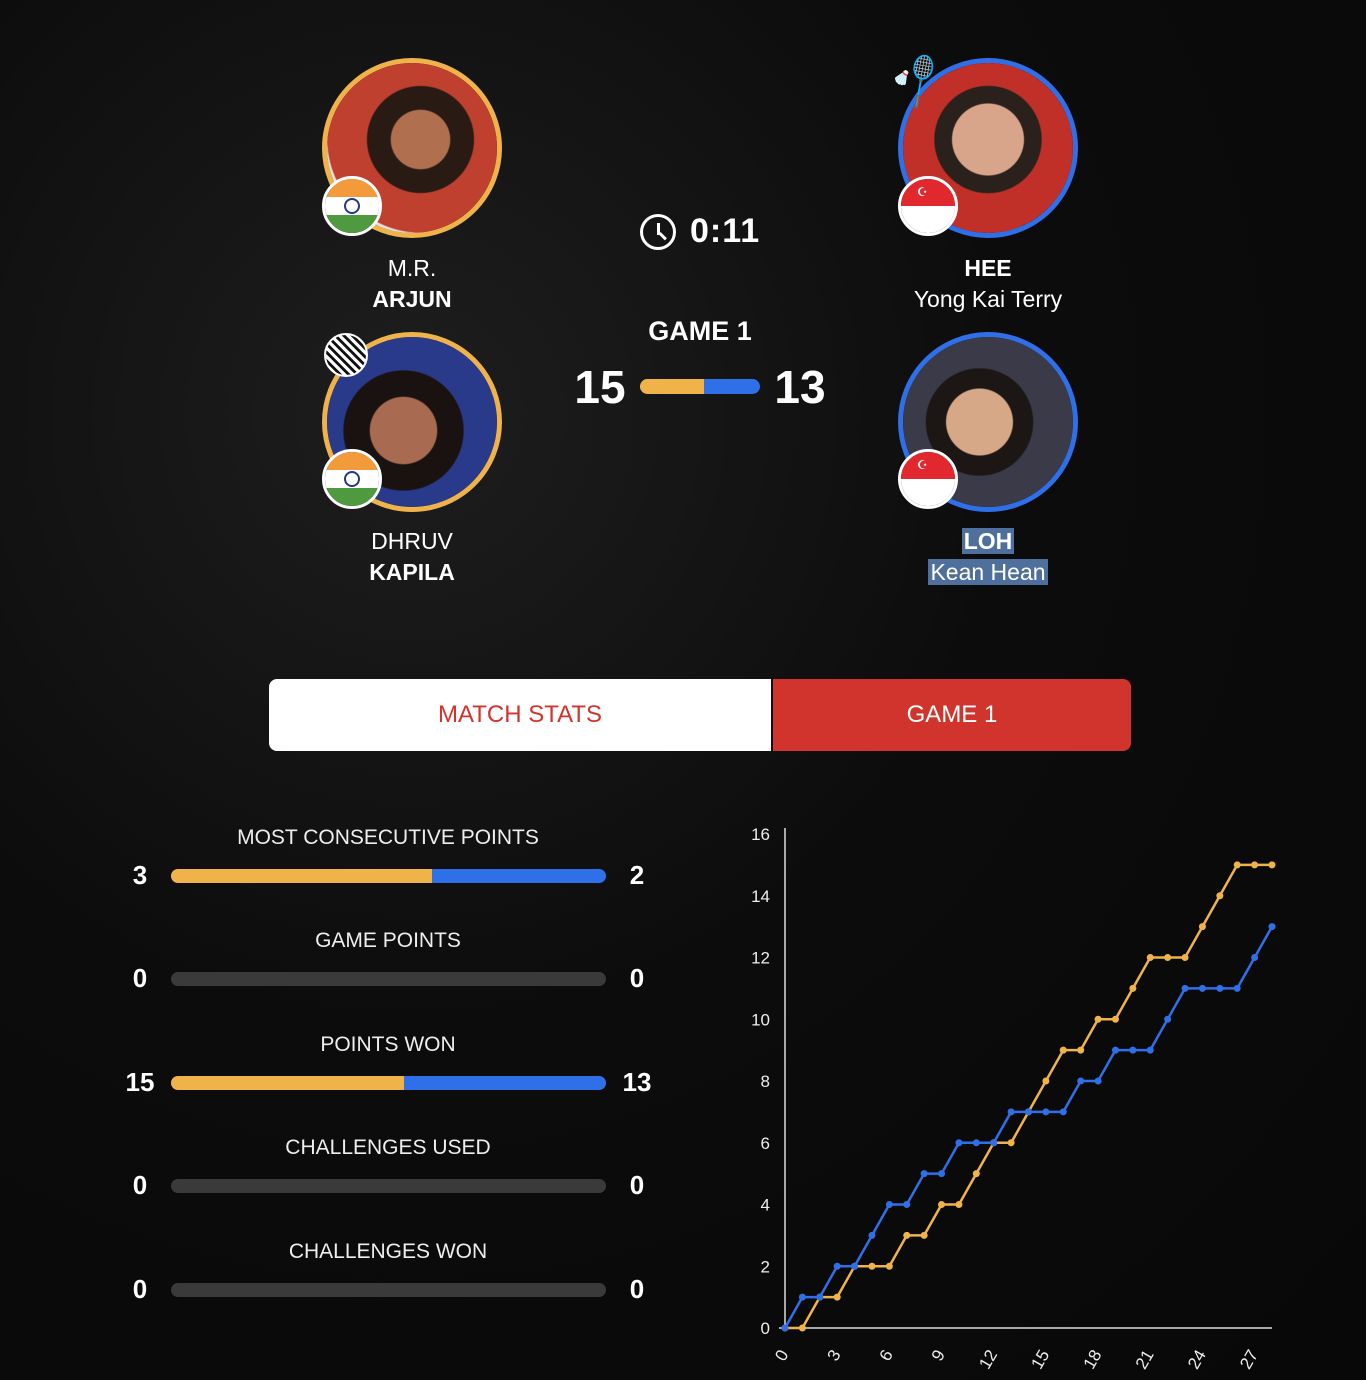 The image size is (1366, 1380). Describe the element at coordinates (800, 387) in the screenshot. I see `score-right: 13` at that location.